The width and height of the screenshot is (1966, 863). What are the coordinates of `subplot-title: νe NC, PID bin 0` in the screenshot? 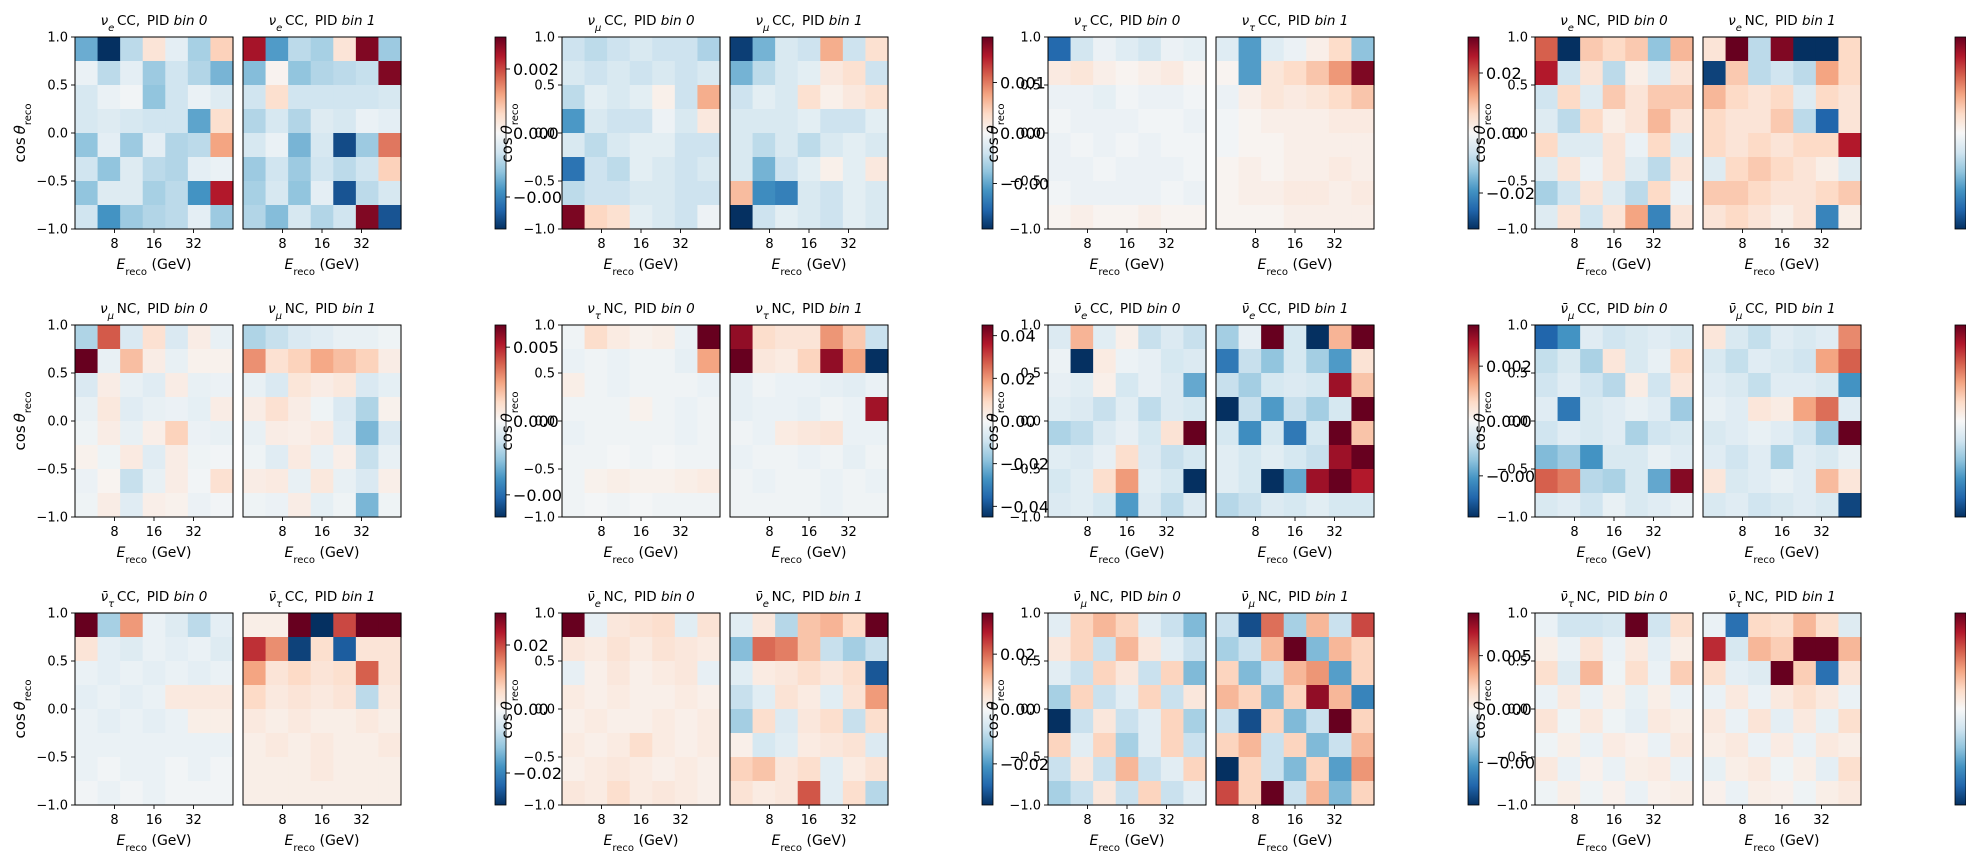 It's located at (1614, 23).